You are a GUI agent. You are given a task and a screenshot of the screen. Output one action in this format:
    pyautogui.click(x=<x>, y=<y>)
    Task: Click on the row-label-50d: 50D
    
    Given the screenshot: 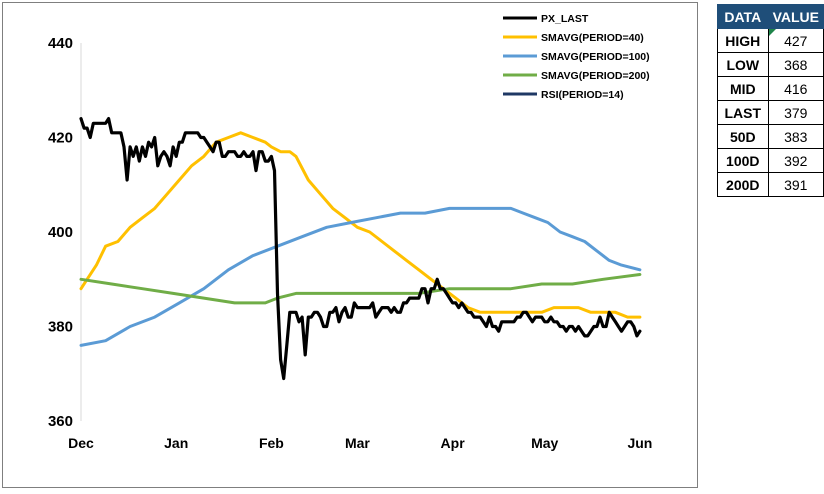 What is the action you would take?
    pyautogui.click(x=743, y=136)
    